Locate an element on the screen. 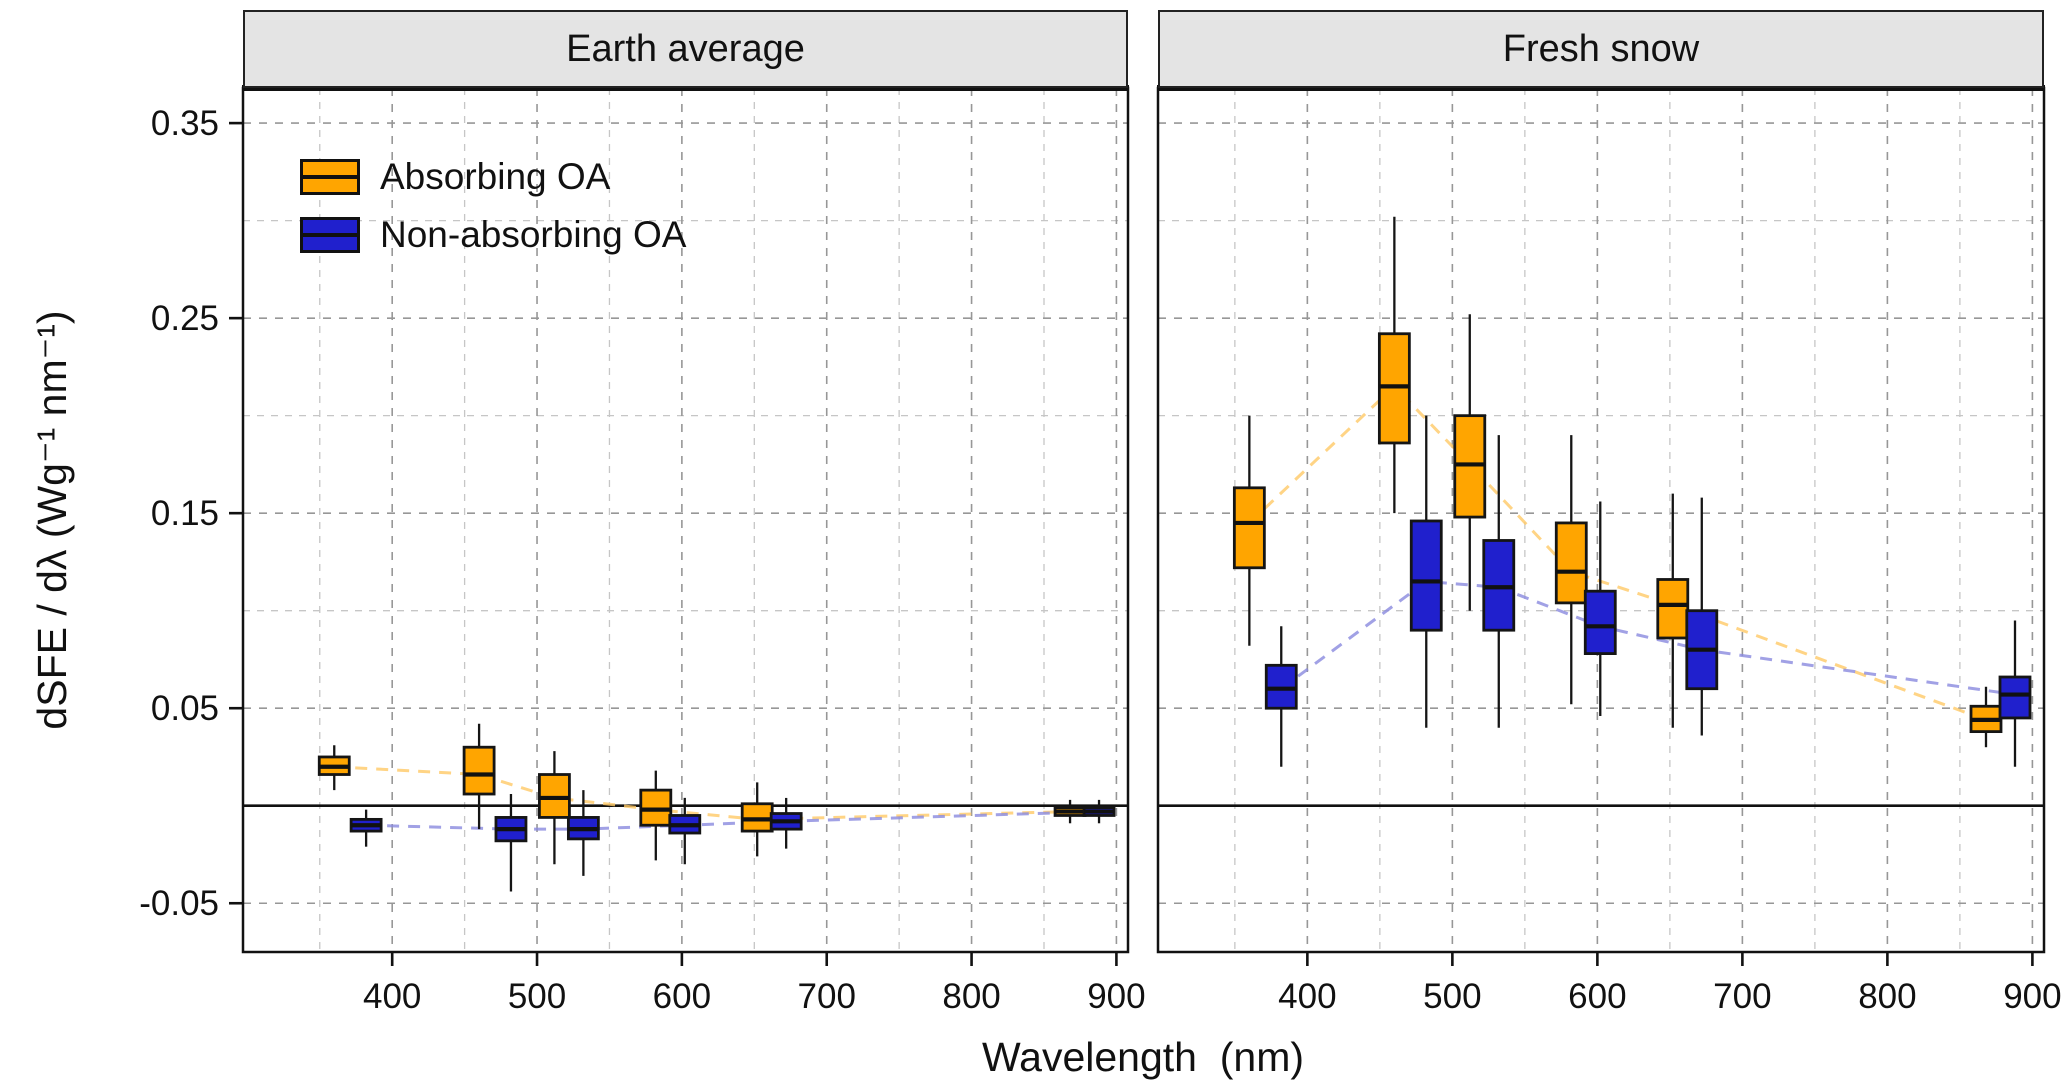  legend-key-non-absorbing-oa-icon is located at coordinates (330, 235).